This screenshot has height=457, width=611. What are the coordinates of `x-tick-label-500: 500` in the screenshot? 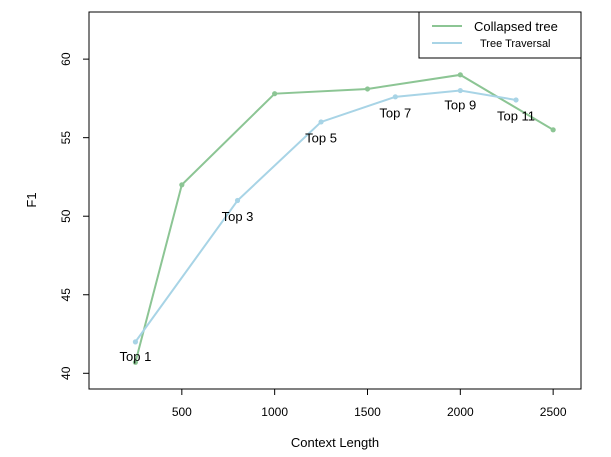 It's located at (182, 412).